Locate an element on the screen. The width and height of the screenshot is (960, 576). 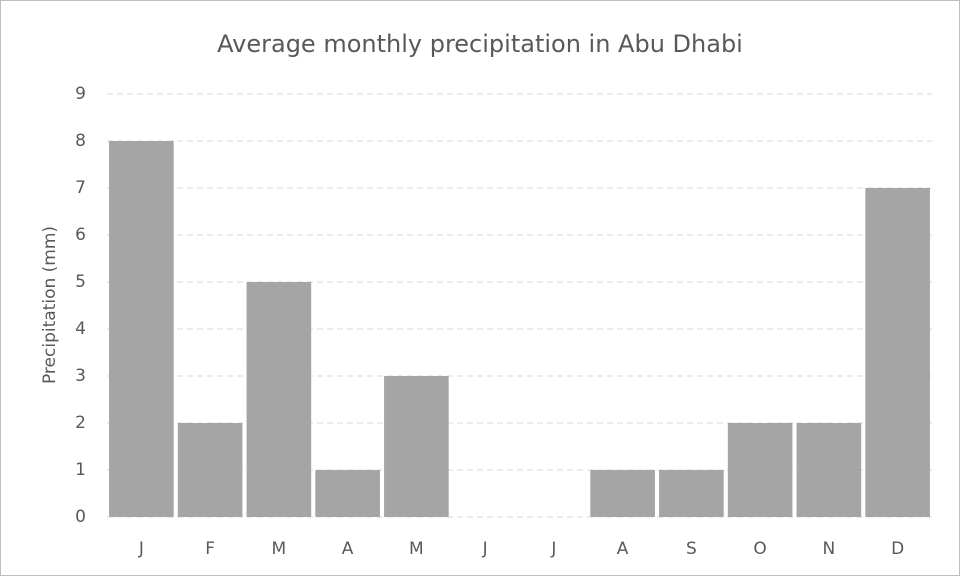
x-tick-label: D is located at coordinates (897, 549).